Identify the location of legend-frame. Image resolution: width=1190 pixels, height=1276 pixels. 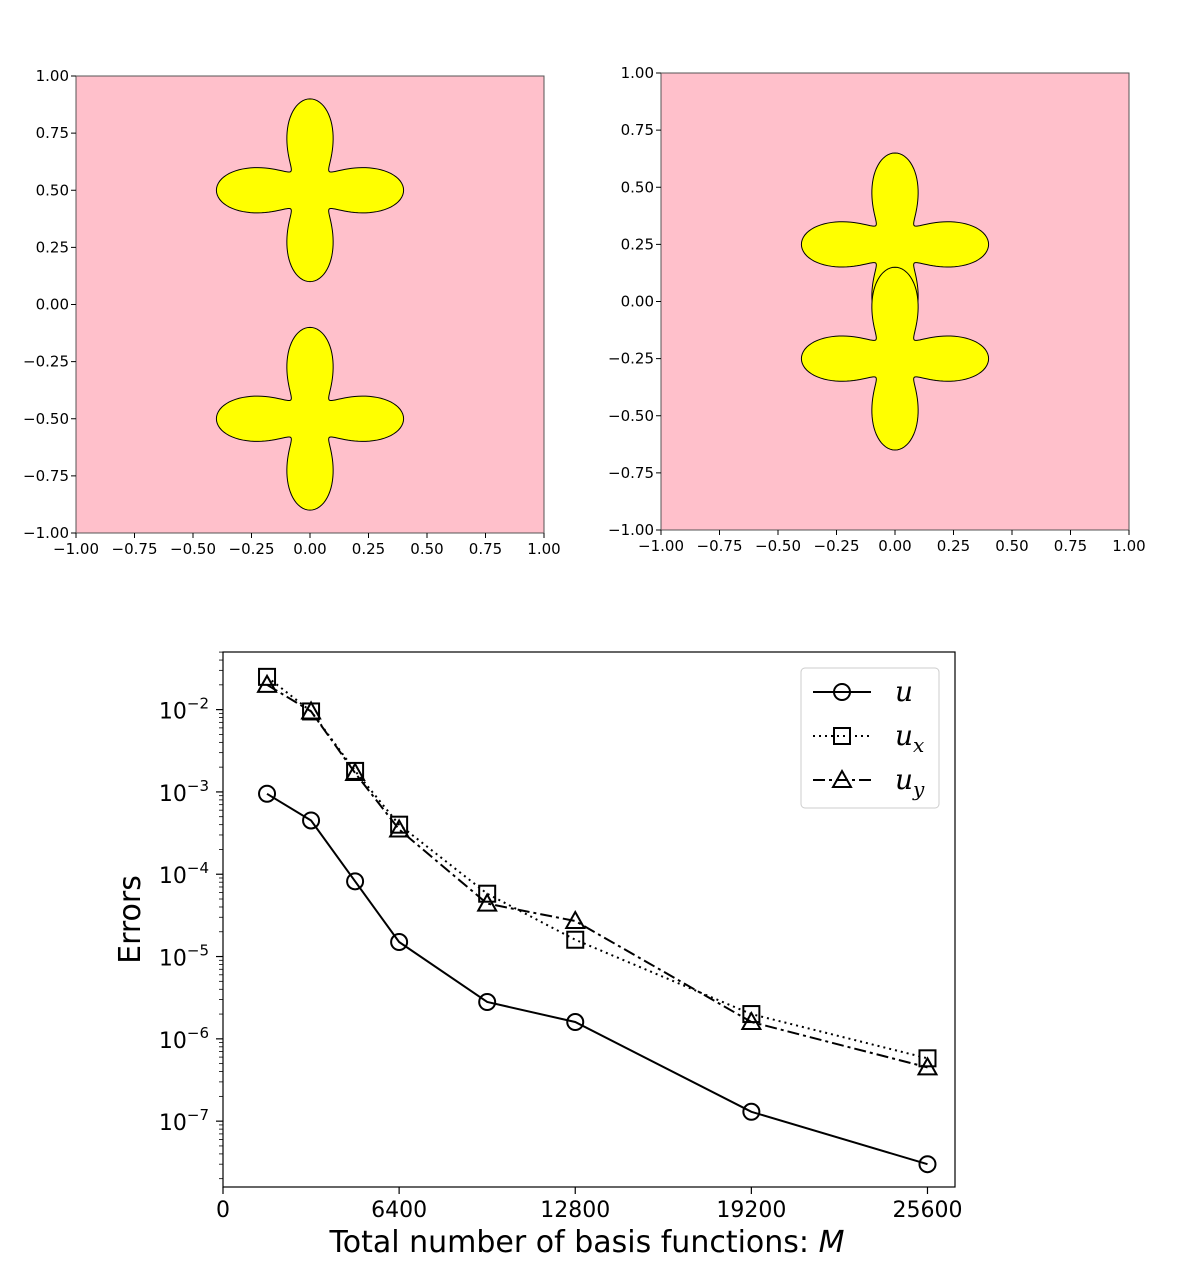
(870, 738).